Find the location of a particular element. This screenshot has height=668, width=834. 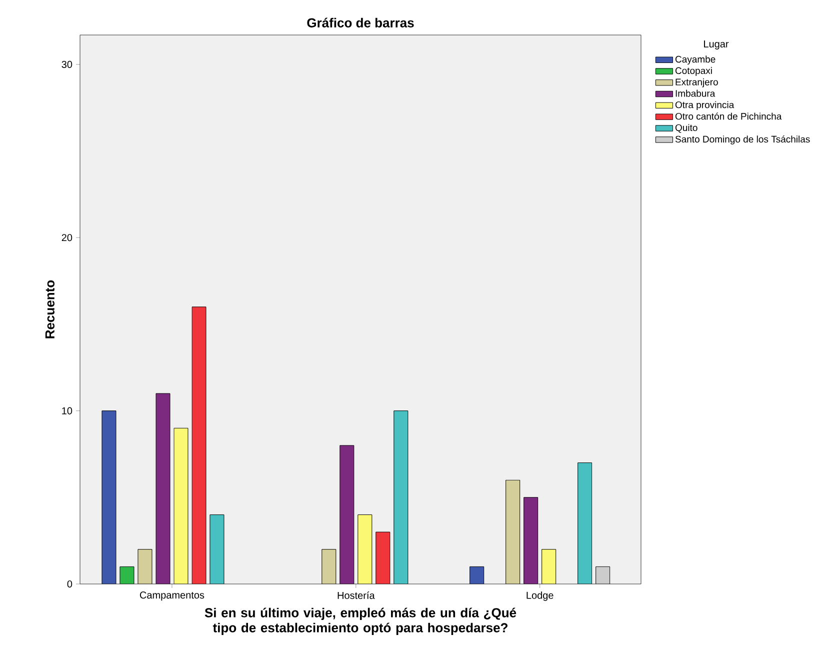

legend-label: Otra provincia is located at coordinates (704, 105).